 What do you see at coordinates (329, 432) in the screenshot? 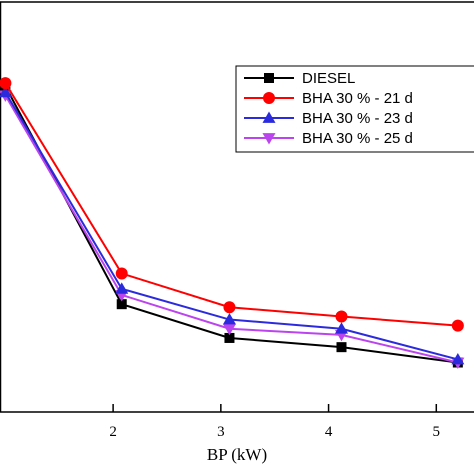
I see `x-tick-label: 4` at bounding box center [329, 432].